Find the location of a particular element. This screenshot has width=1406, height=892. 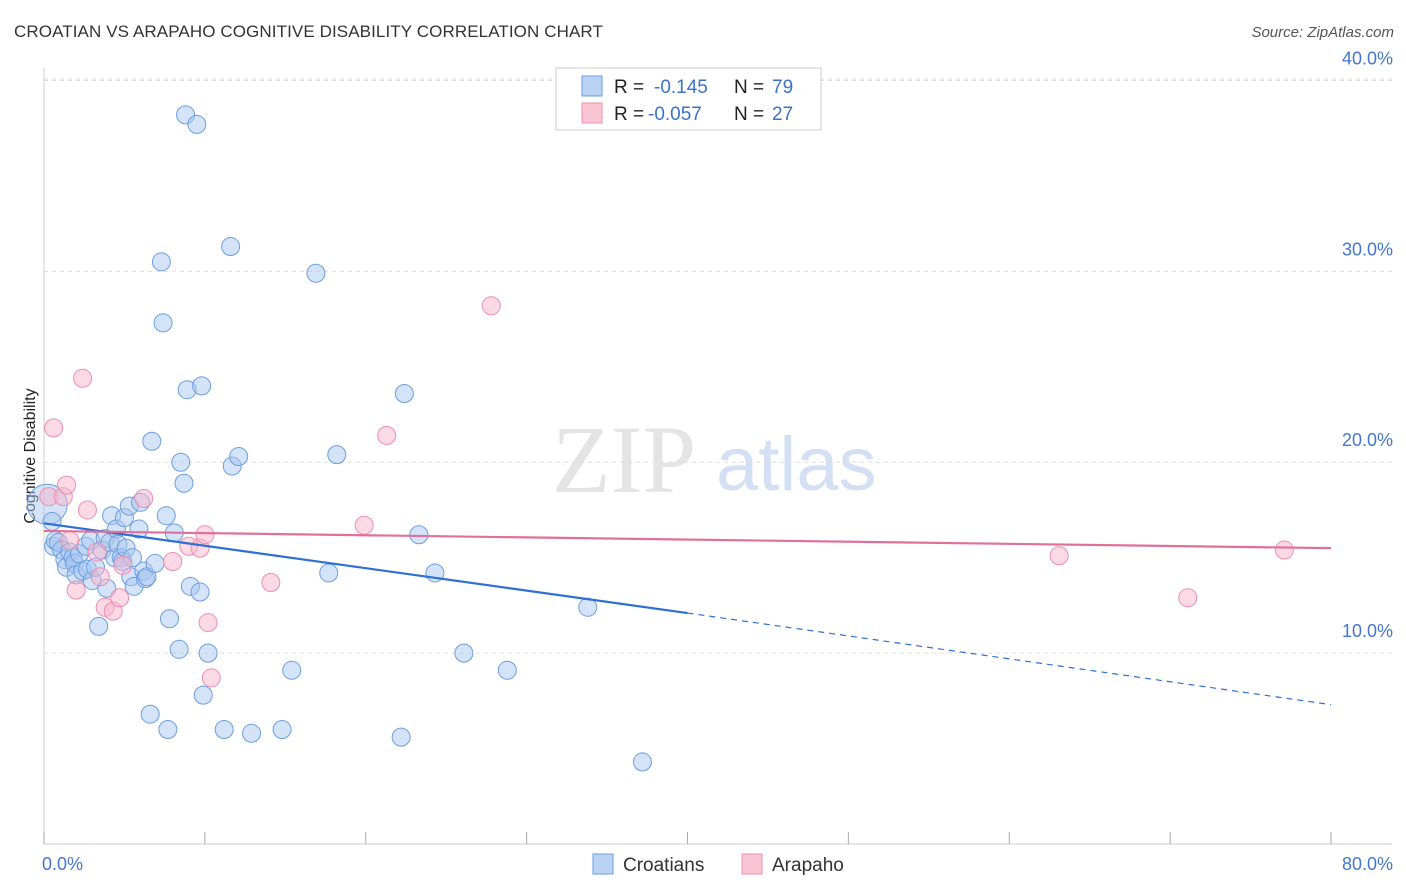

legend-swatch-arapaho is located at coordinates (592, 113).